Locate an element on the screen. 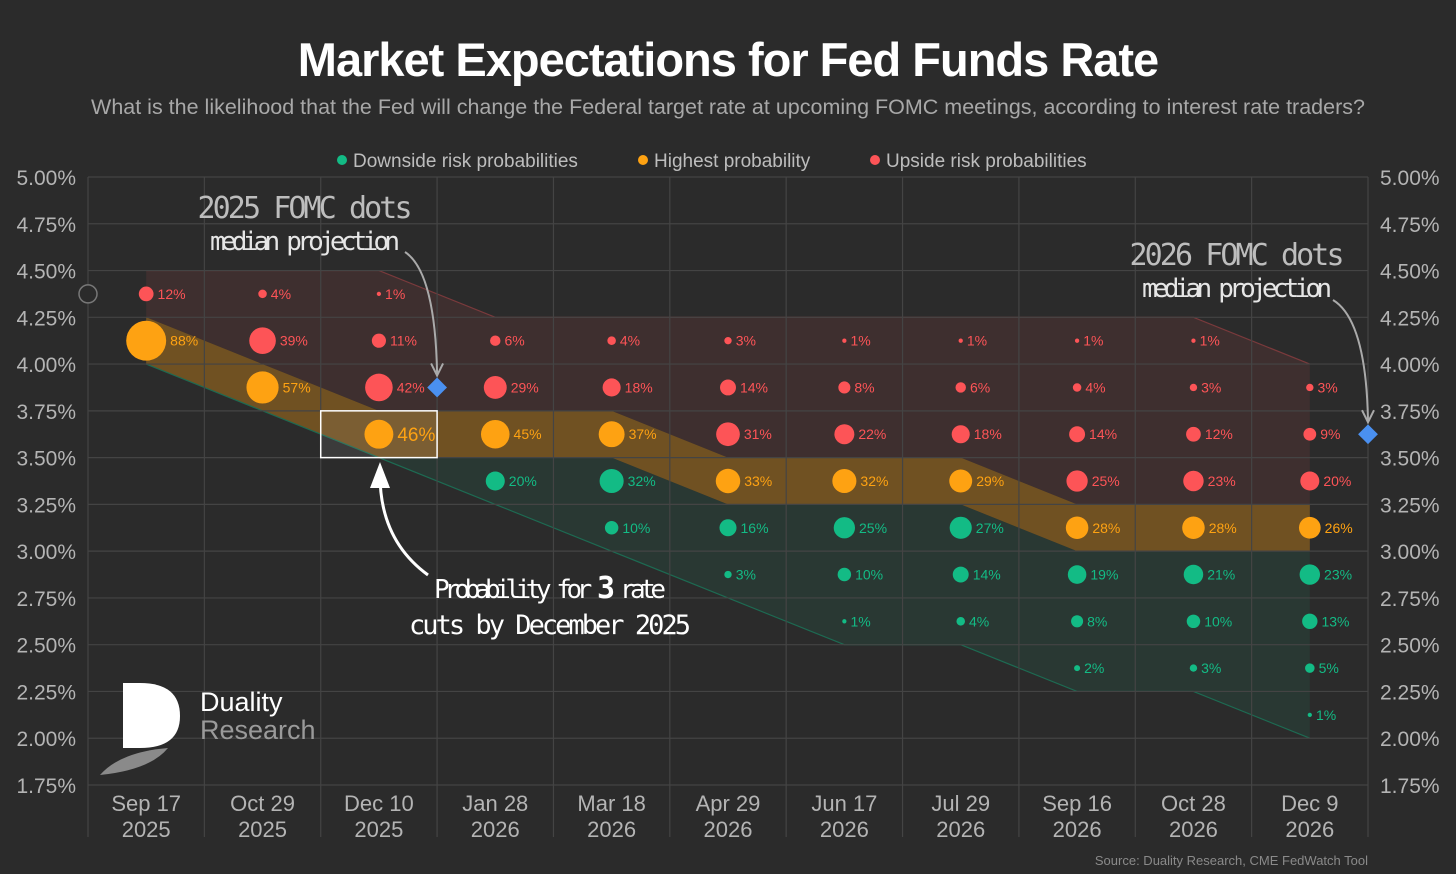 Image resolution: width=1456 pixels, height=874 pixels. y-tick-left: 4.50% is located at coordinates (46, 272).